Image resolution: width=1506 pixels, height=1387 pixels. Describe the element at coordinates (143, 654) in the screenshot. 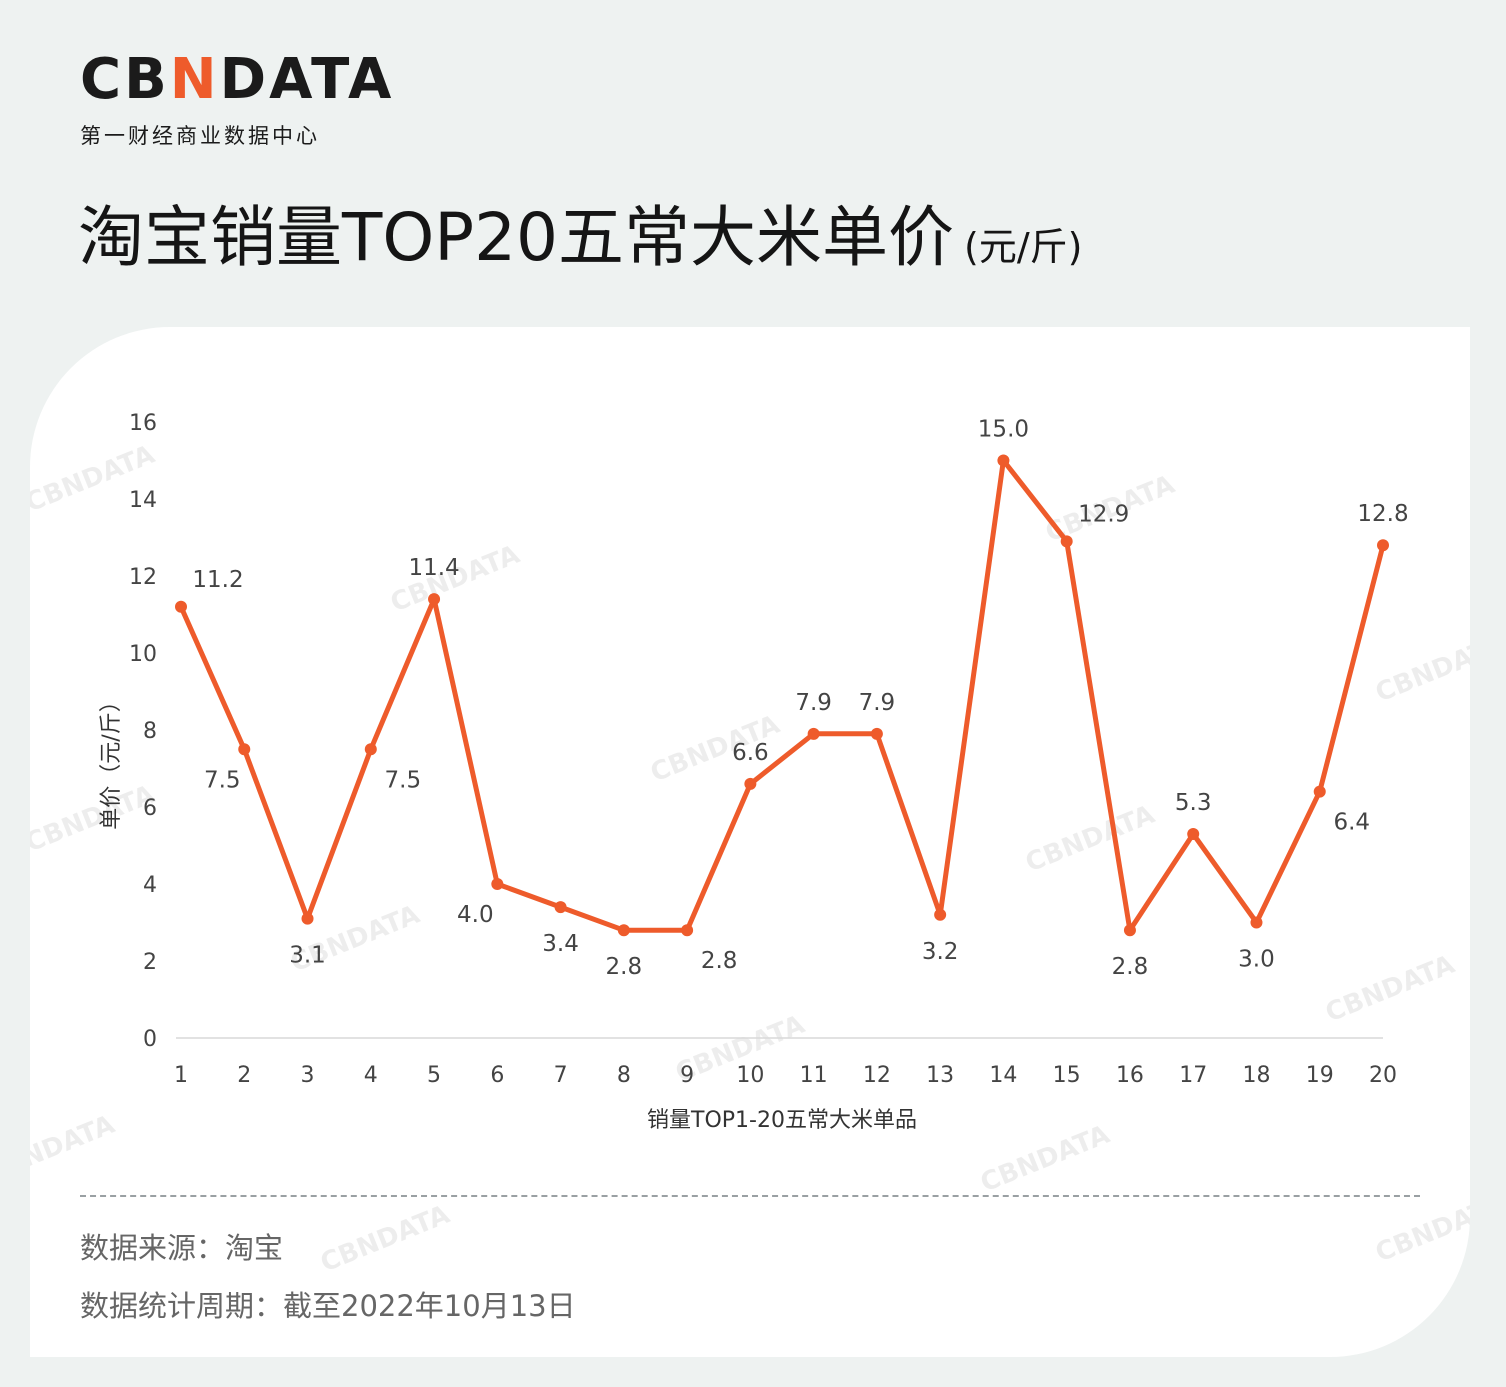

I see `y-tick-label: 10` at that location.